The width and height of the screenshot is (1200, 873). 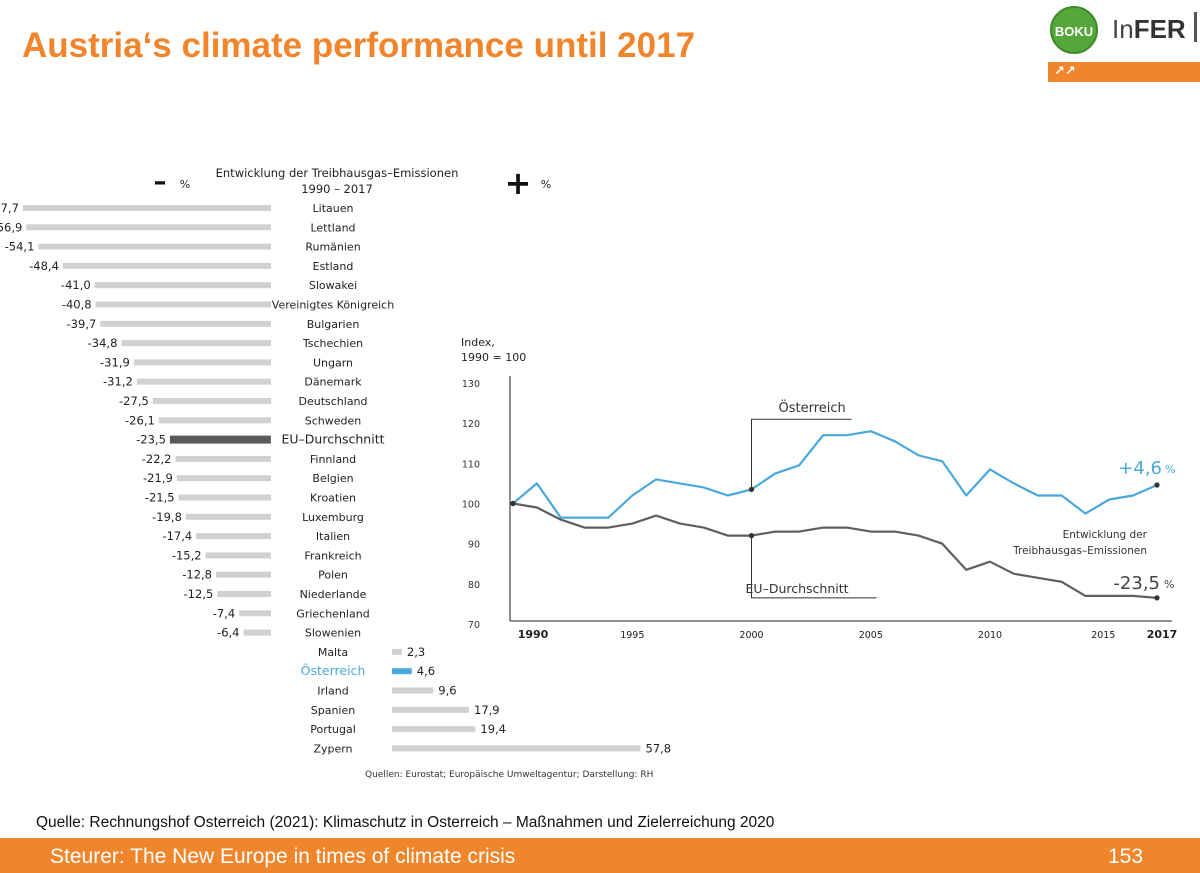 What do you see at coordinates (337, 173) in the screenshot?
I see `bar-chart-title: Entwicklung der Treibhausgas–Emissionen` at bounding box center [337, 173].